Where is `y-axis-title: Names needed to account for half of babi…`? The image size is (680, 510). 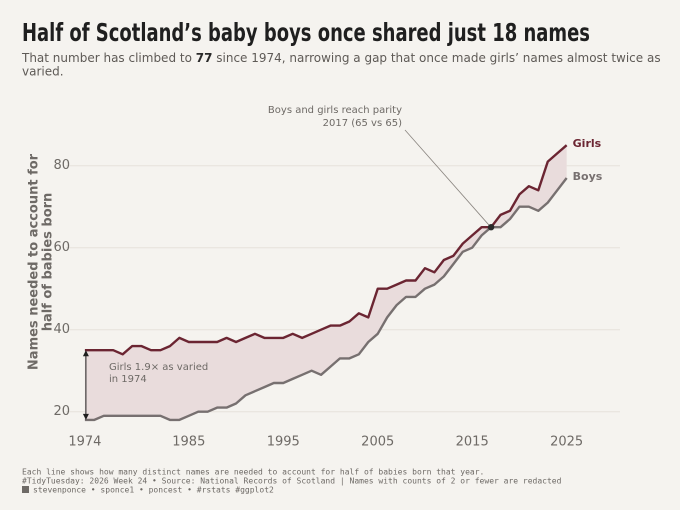 y-axis-title: Names needed to account for half of babi… is located at coordinates (41, 261).